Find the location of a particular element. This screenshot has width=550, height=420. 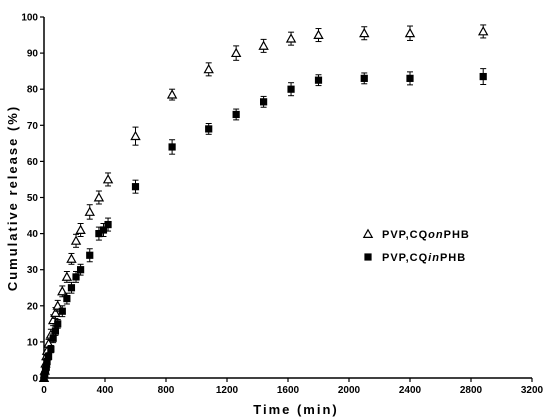

x-tick-label: 0 is located at coordinates (44, 390).